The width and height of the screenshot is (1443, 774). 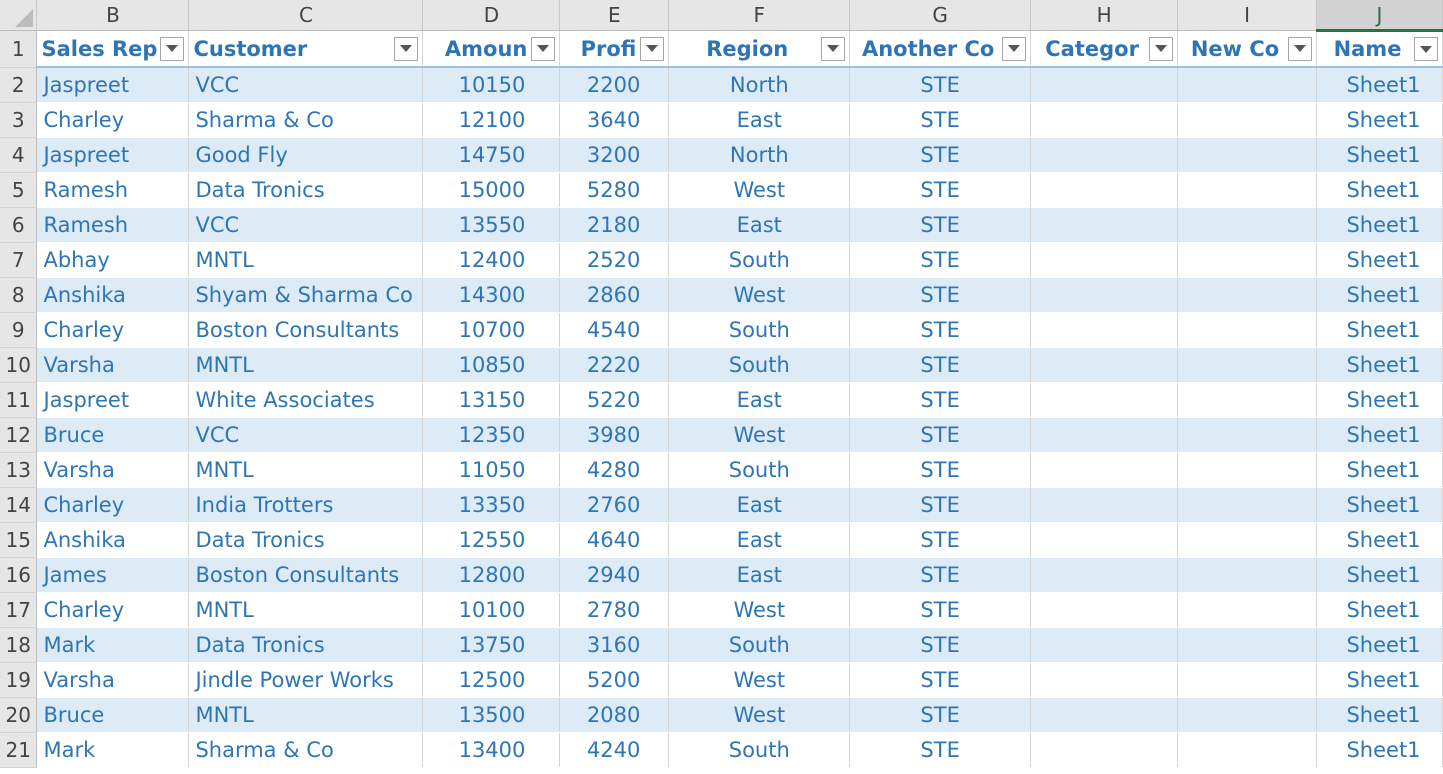 I want to click on column-header-f: F, so click(x=759, y=15).